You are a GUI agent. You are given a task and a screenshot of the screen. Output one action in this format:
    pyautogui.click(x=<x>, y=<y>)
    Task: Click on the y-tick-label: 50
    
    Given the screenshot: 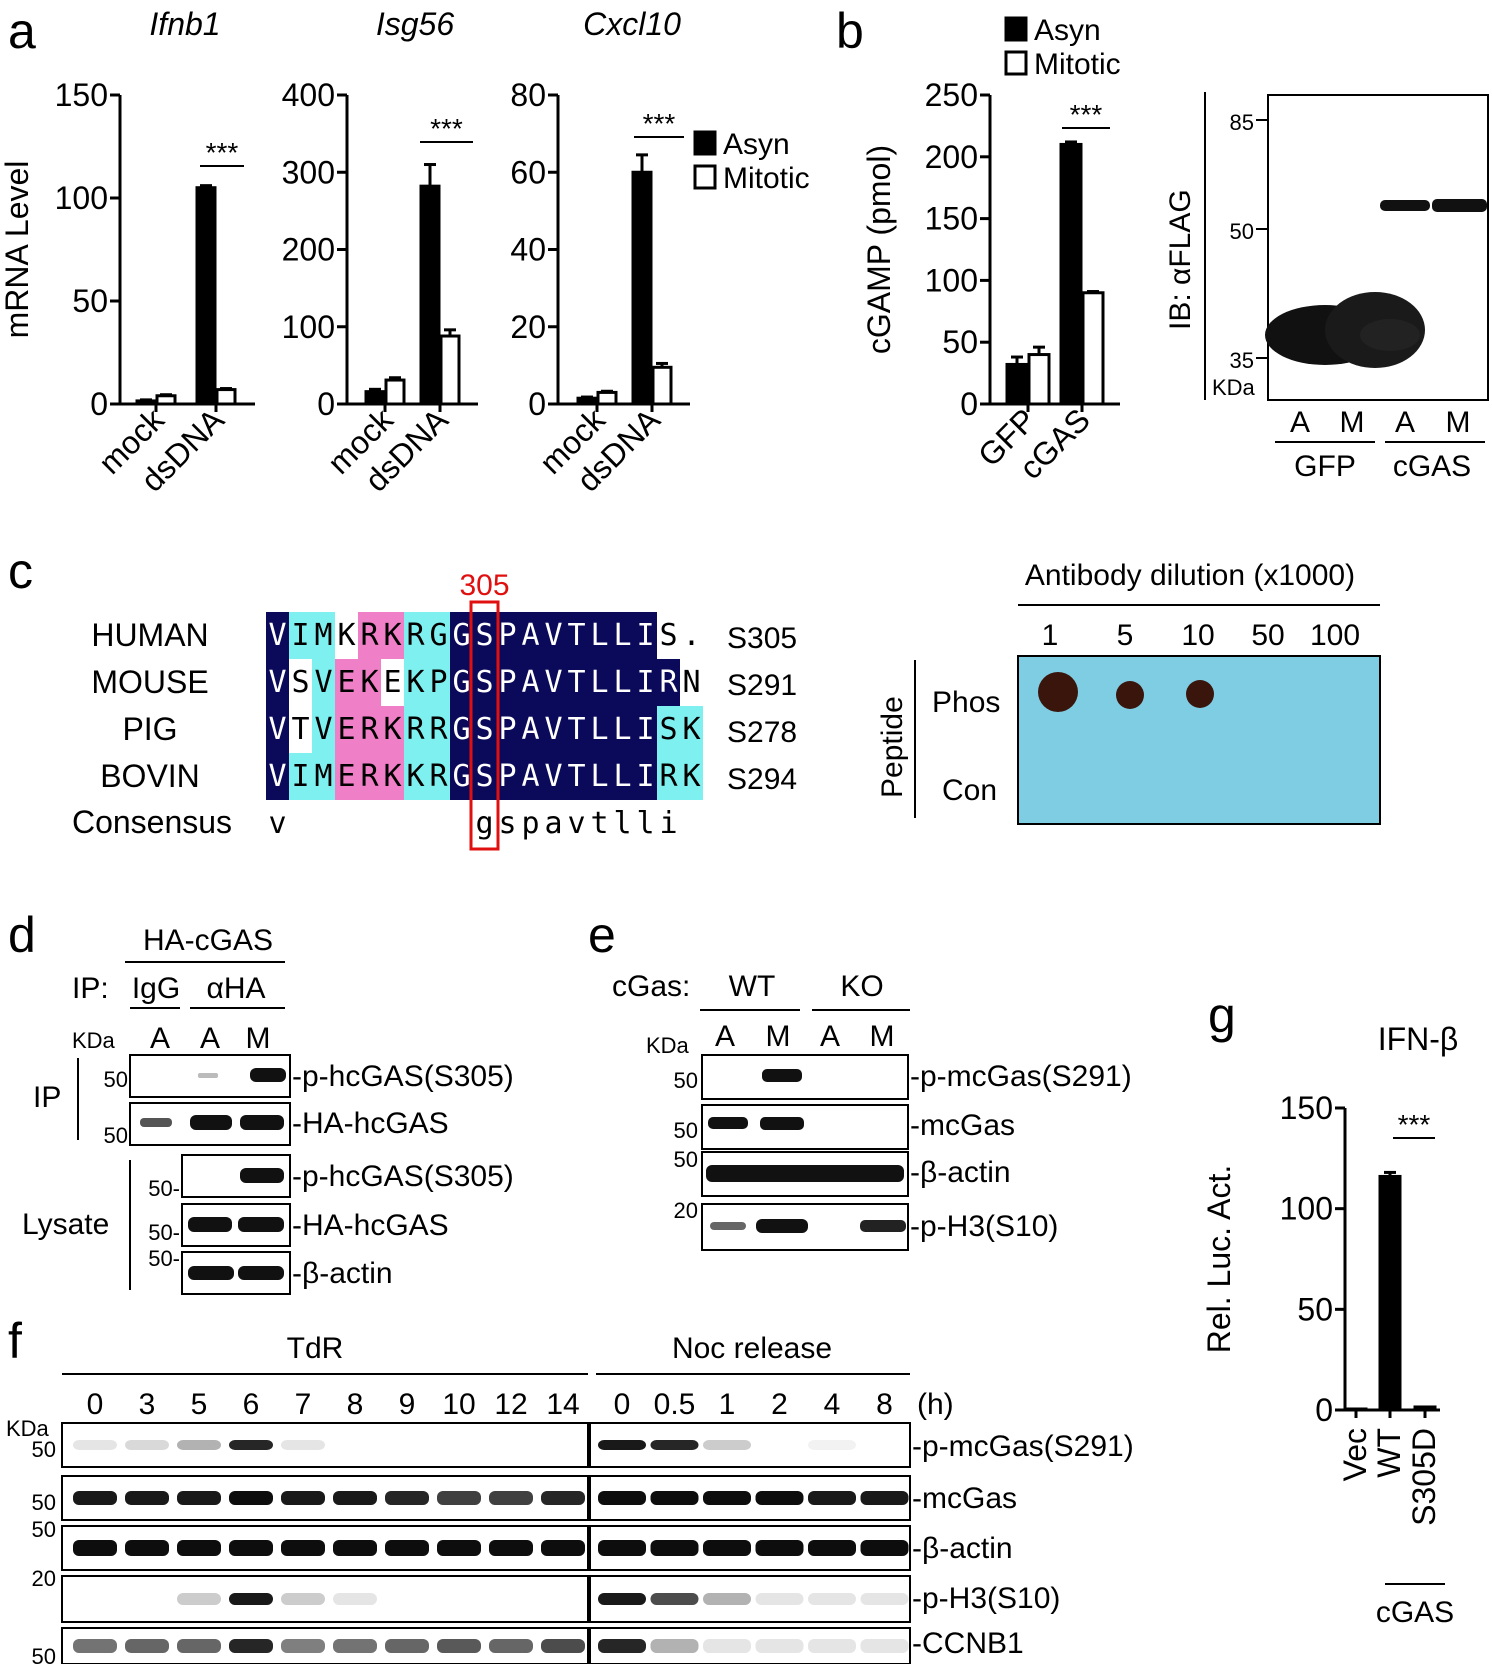 What is the action you would take?
    pyautogui.click(x=960, y=342)
    